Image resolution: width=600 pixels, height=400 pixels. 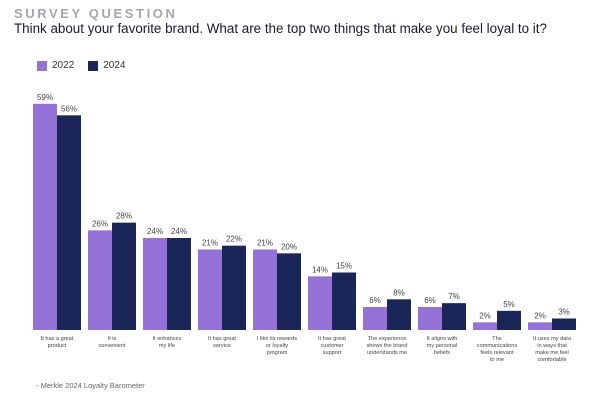 What do you see at coordinates (167, 342) in the screenshot?
I see `category-label-2: It enhances my life` at bounding box center [167, 342].